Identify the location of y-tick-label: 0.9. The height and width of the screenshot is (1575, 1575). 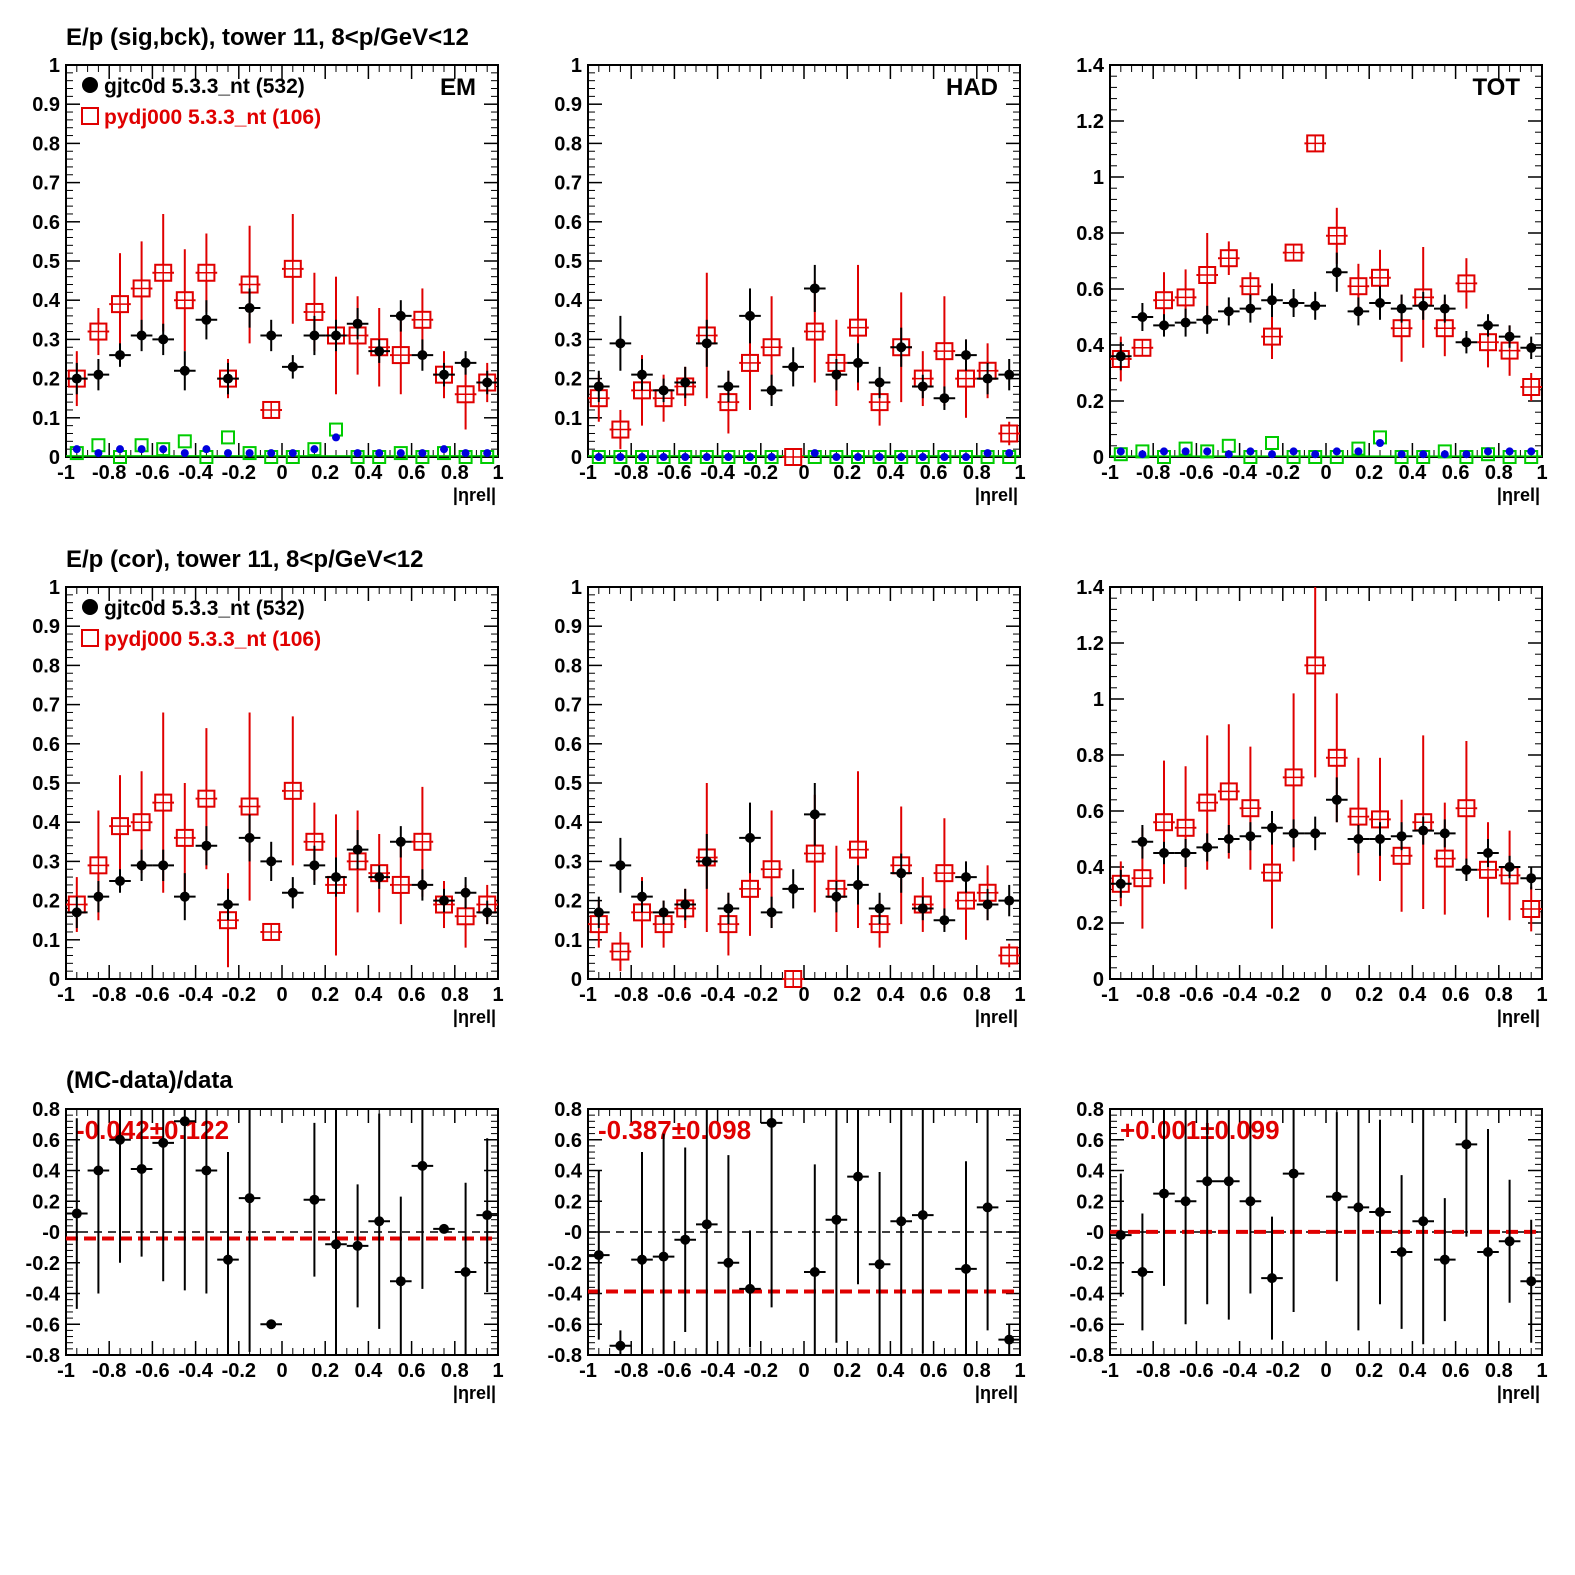
(568, 105).